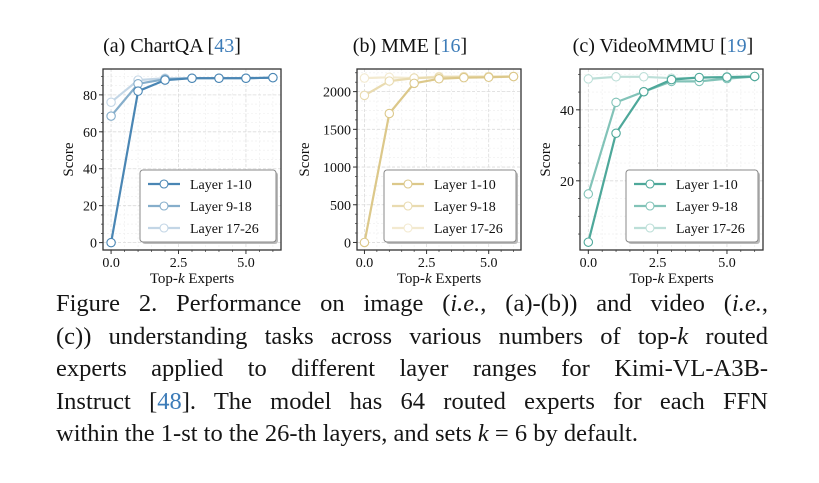 This screenshot has height=483, width=819. I want to click on chart-title: (b) MME [16], so click(410, 46).